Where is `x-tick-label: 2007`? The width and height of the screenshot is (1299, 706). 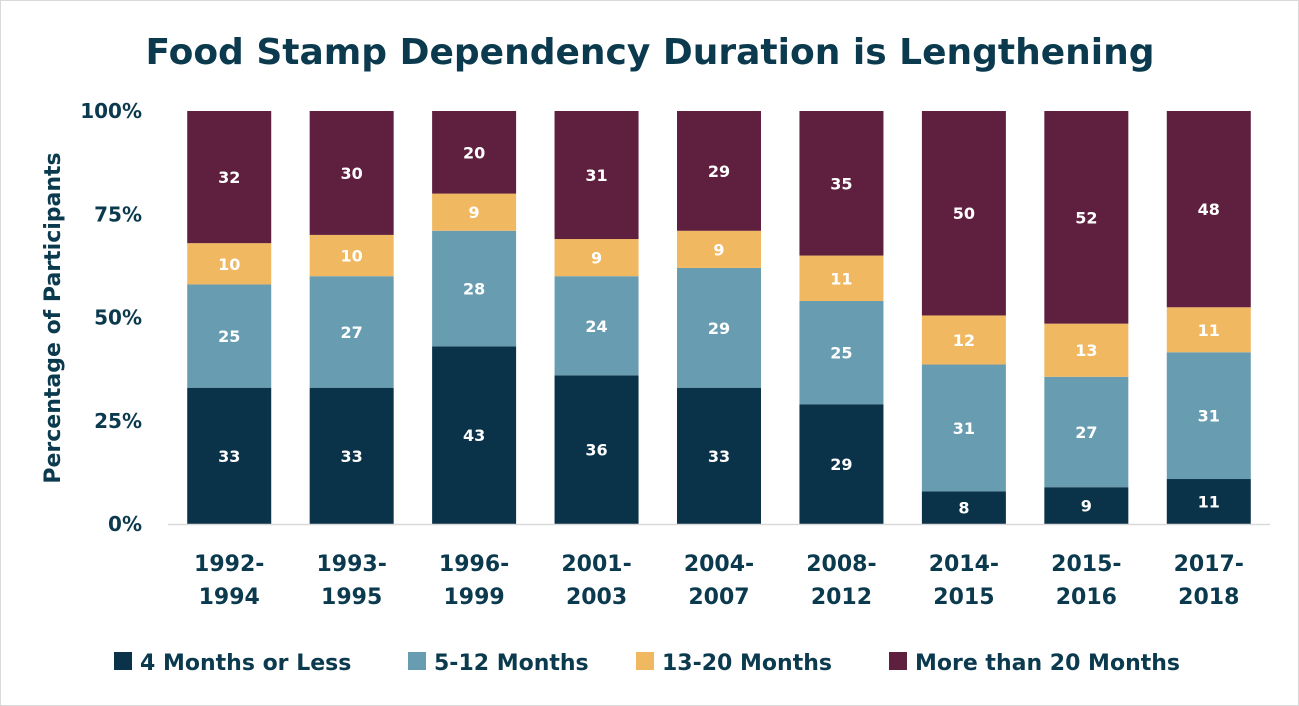 x-tick-label: 2007 is located at coordinates (718, 597).